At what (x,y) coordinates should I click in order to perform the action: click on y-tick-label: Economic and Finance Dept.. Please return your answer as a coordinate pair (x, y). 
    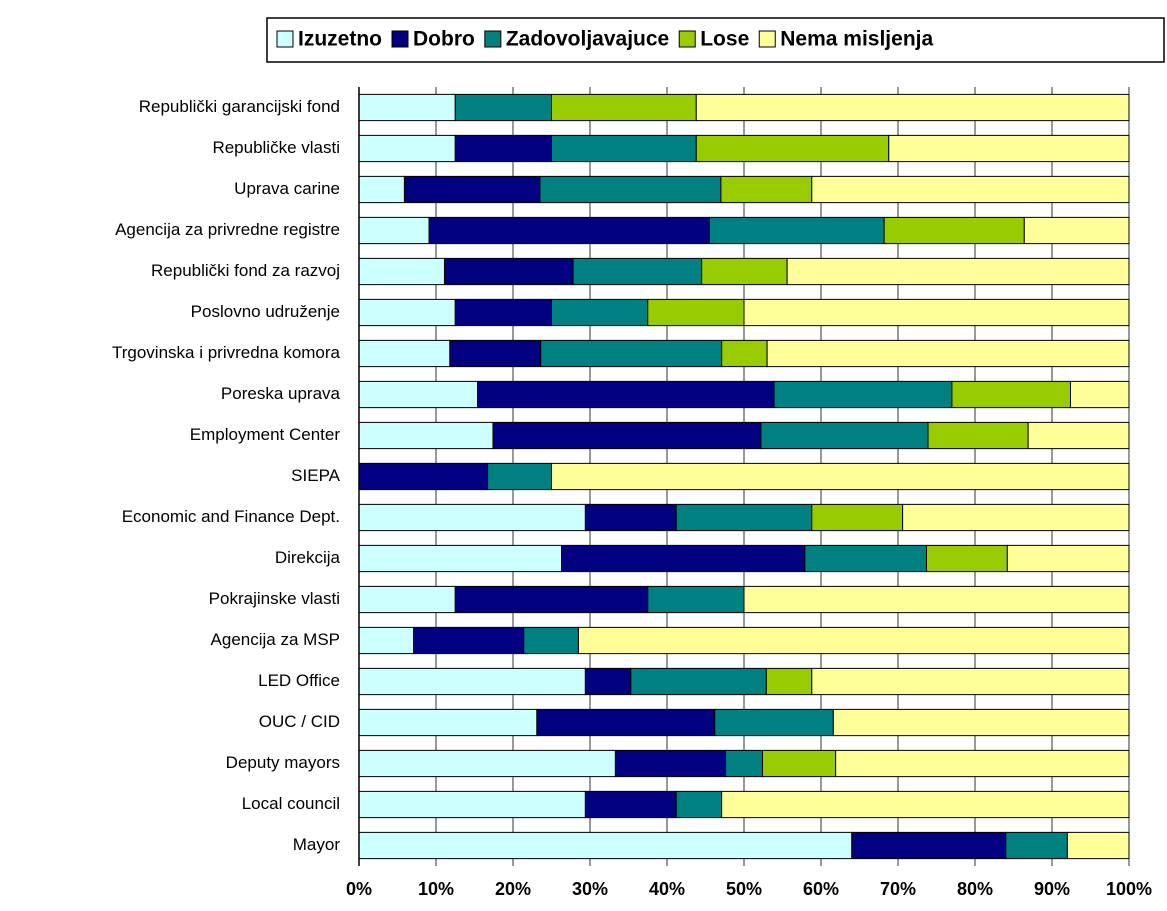
    Looking at the image, I should click on (231, 516).